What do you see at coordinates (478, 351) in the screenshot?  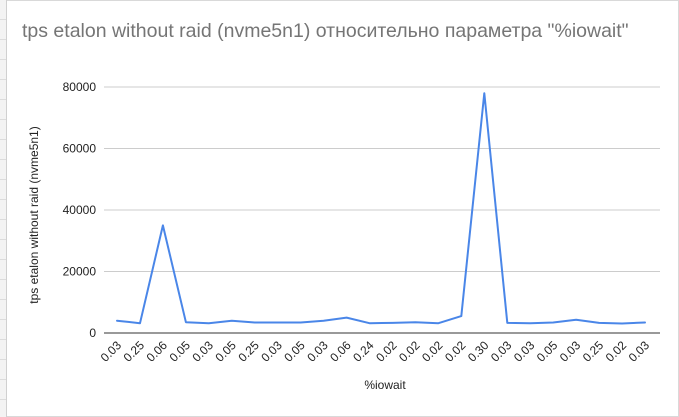 I see `x-tick-label: 0.30` at bounding box center [478, 351].